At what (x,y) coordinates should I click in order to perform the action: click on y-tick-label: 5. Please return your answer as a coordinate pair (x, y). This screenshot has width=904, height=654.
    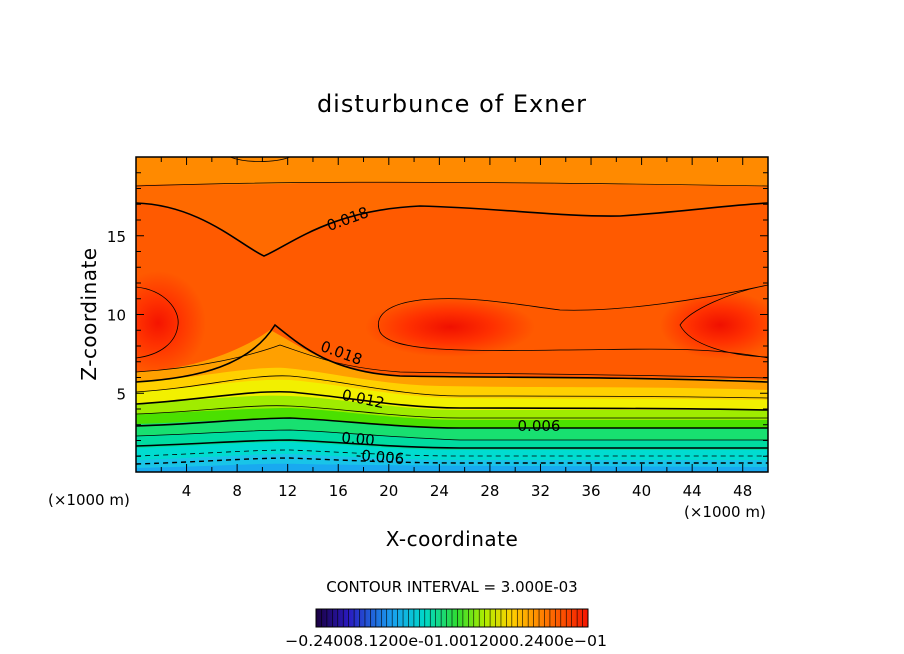
    Looking at the image, I should click on (121, 394).